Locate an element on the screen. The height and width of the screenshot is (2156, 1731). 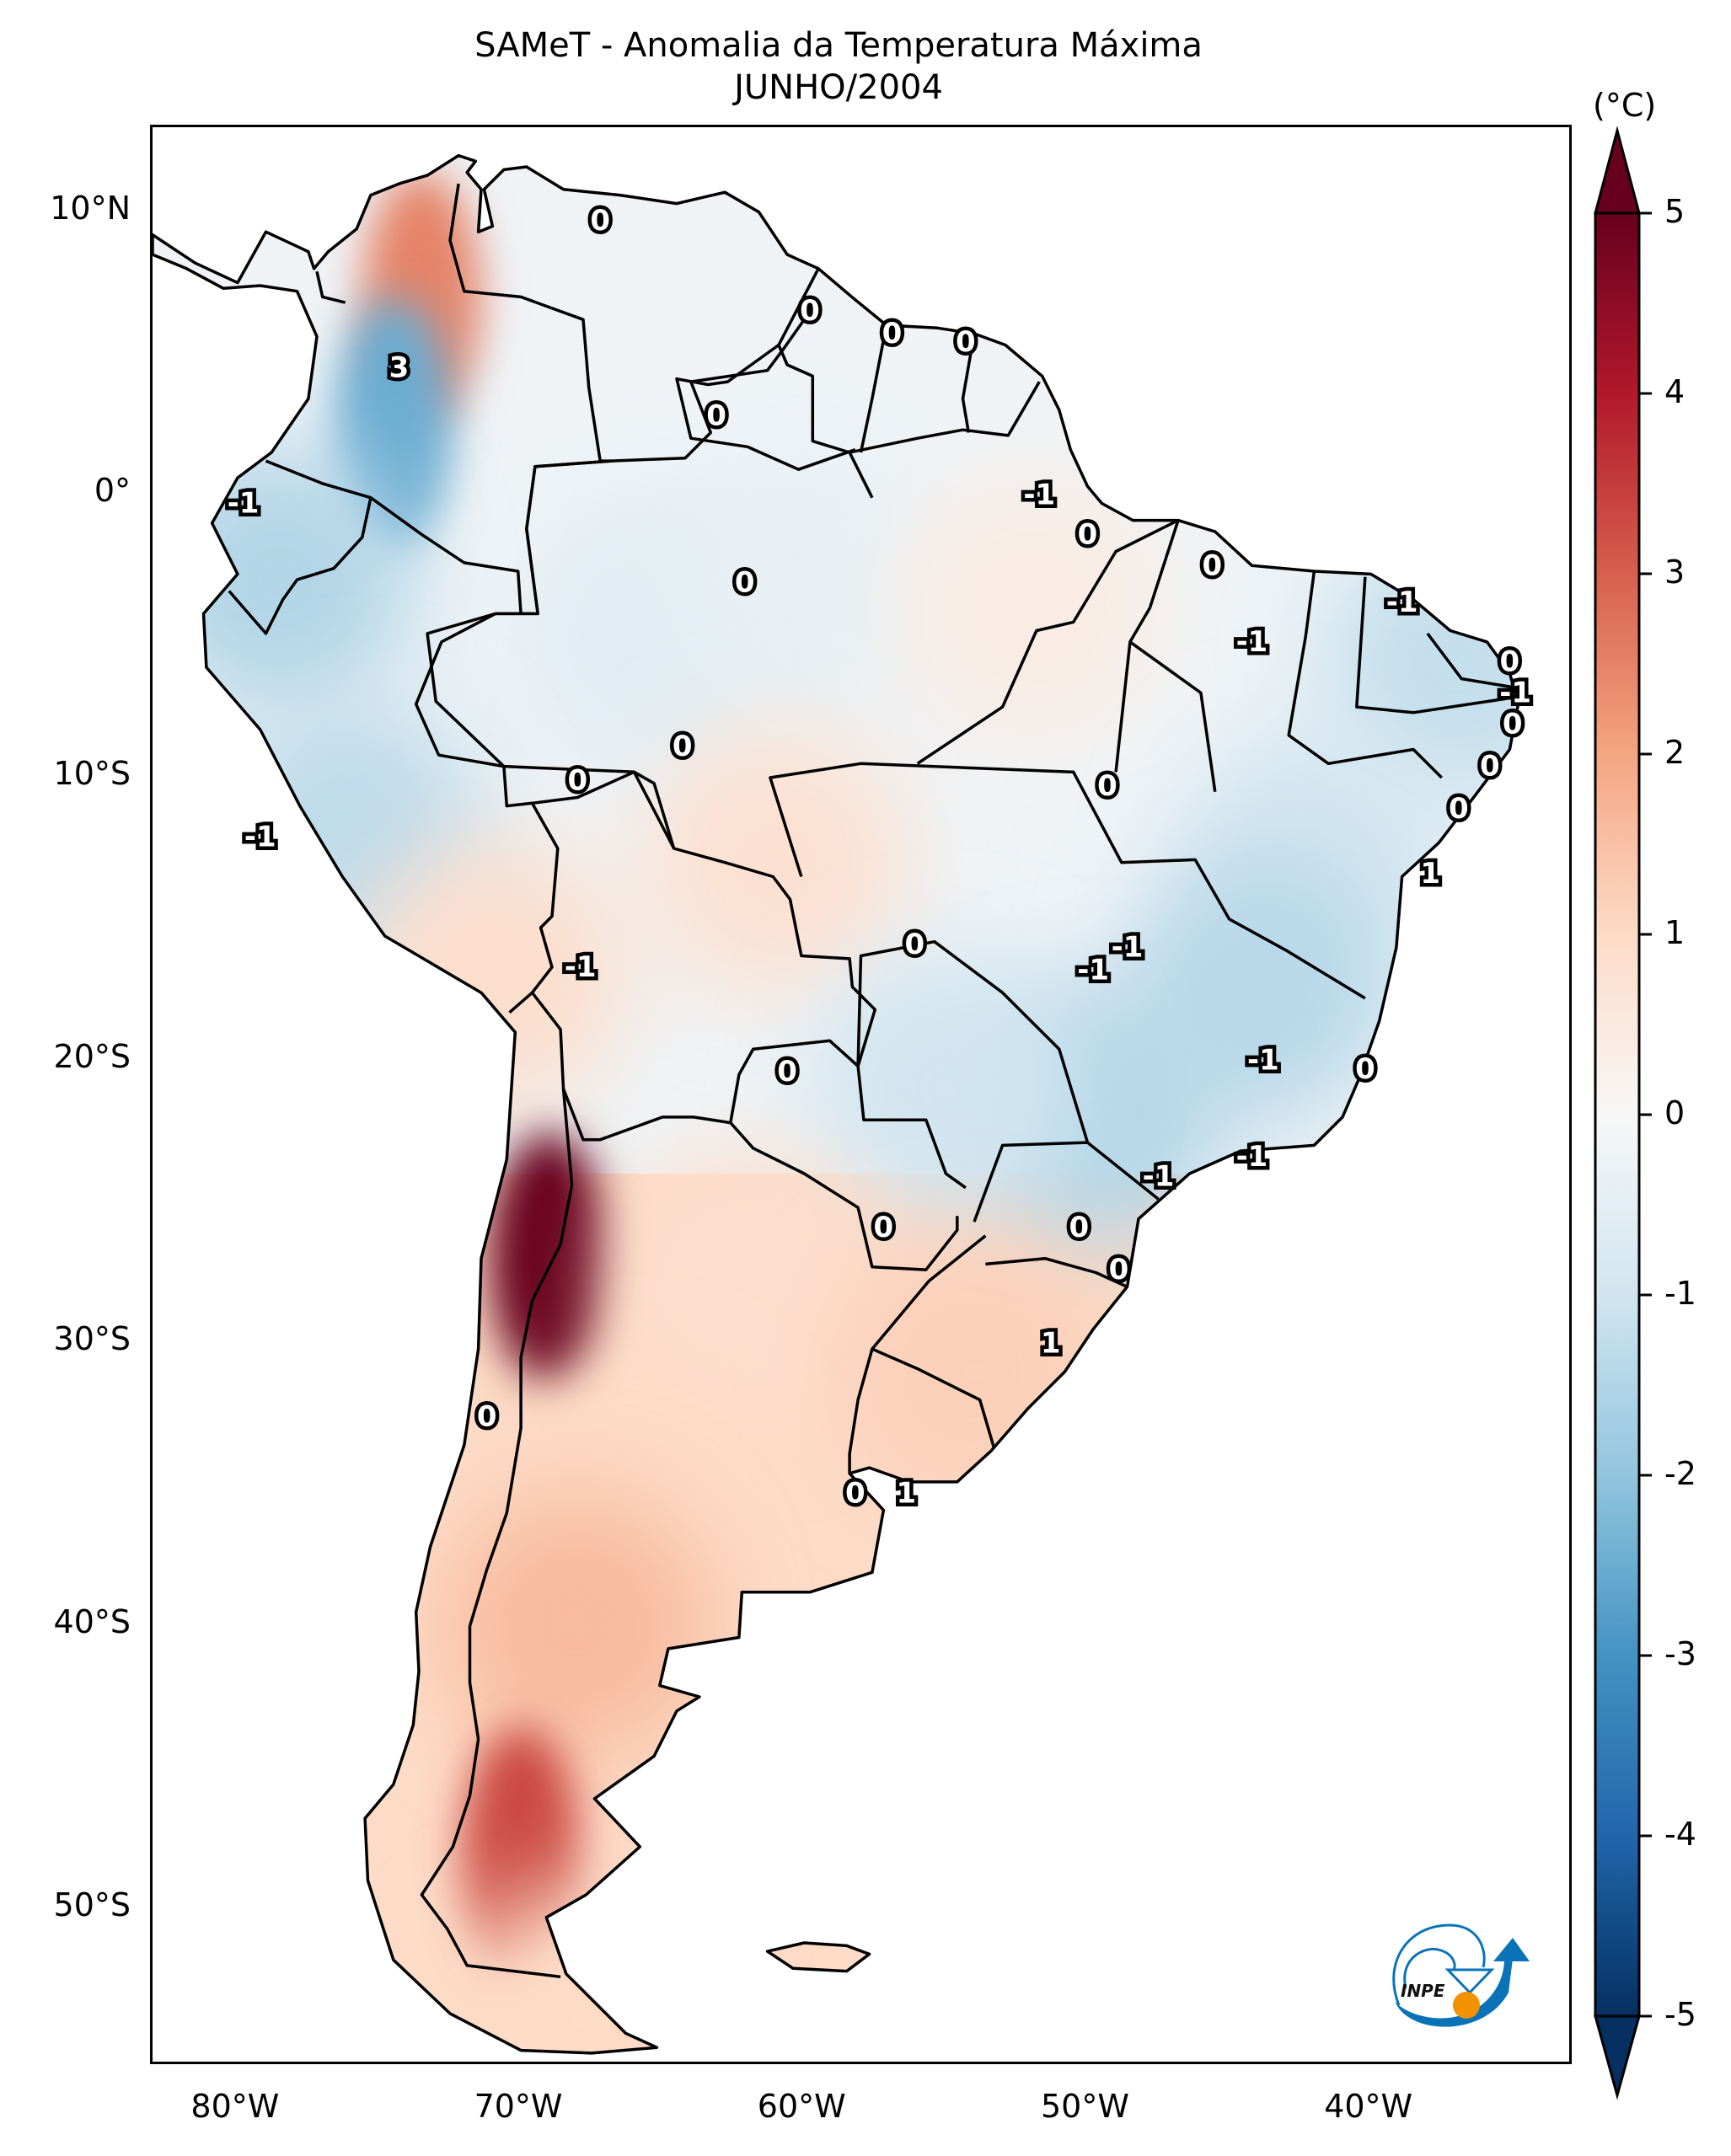
chart-subtitle: JUNHO/2004 is located at coordinates (838, 87).